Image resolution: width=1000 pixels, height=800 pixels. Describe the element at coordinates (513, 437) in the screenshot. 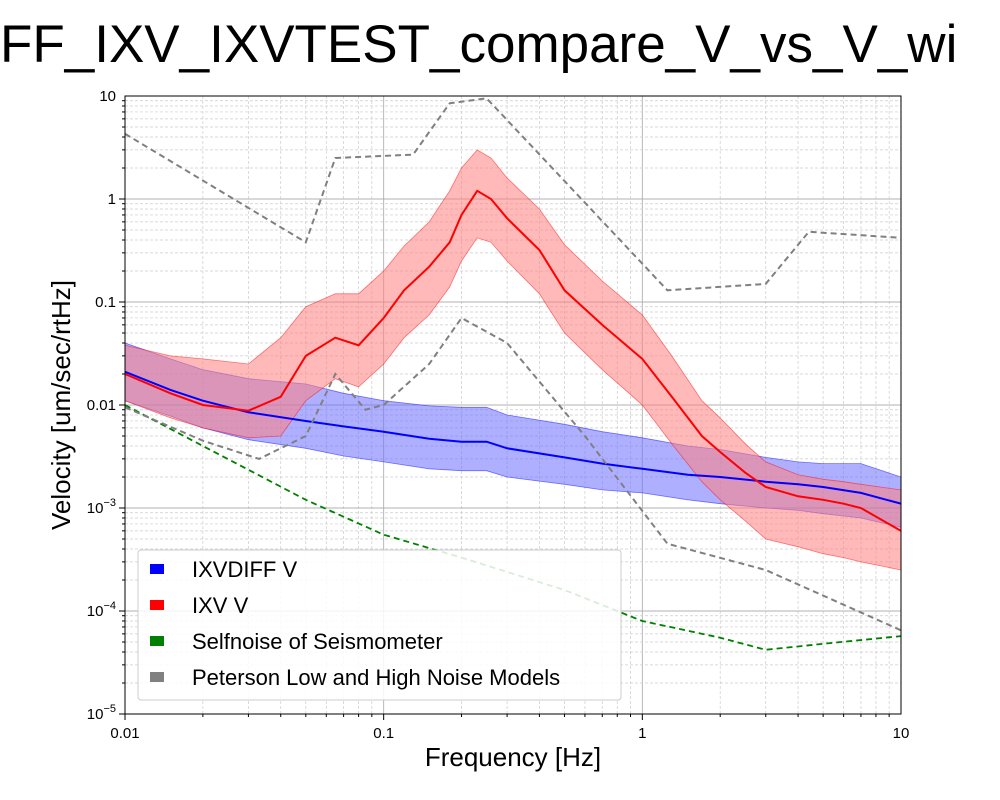

I see `series-0-line` at that location.